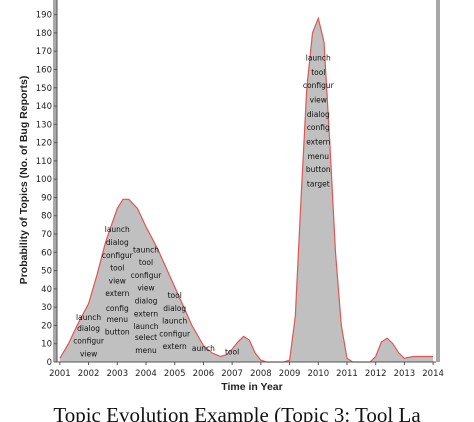  I want to click on chart-frame-right, so click(438, 181).